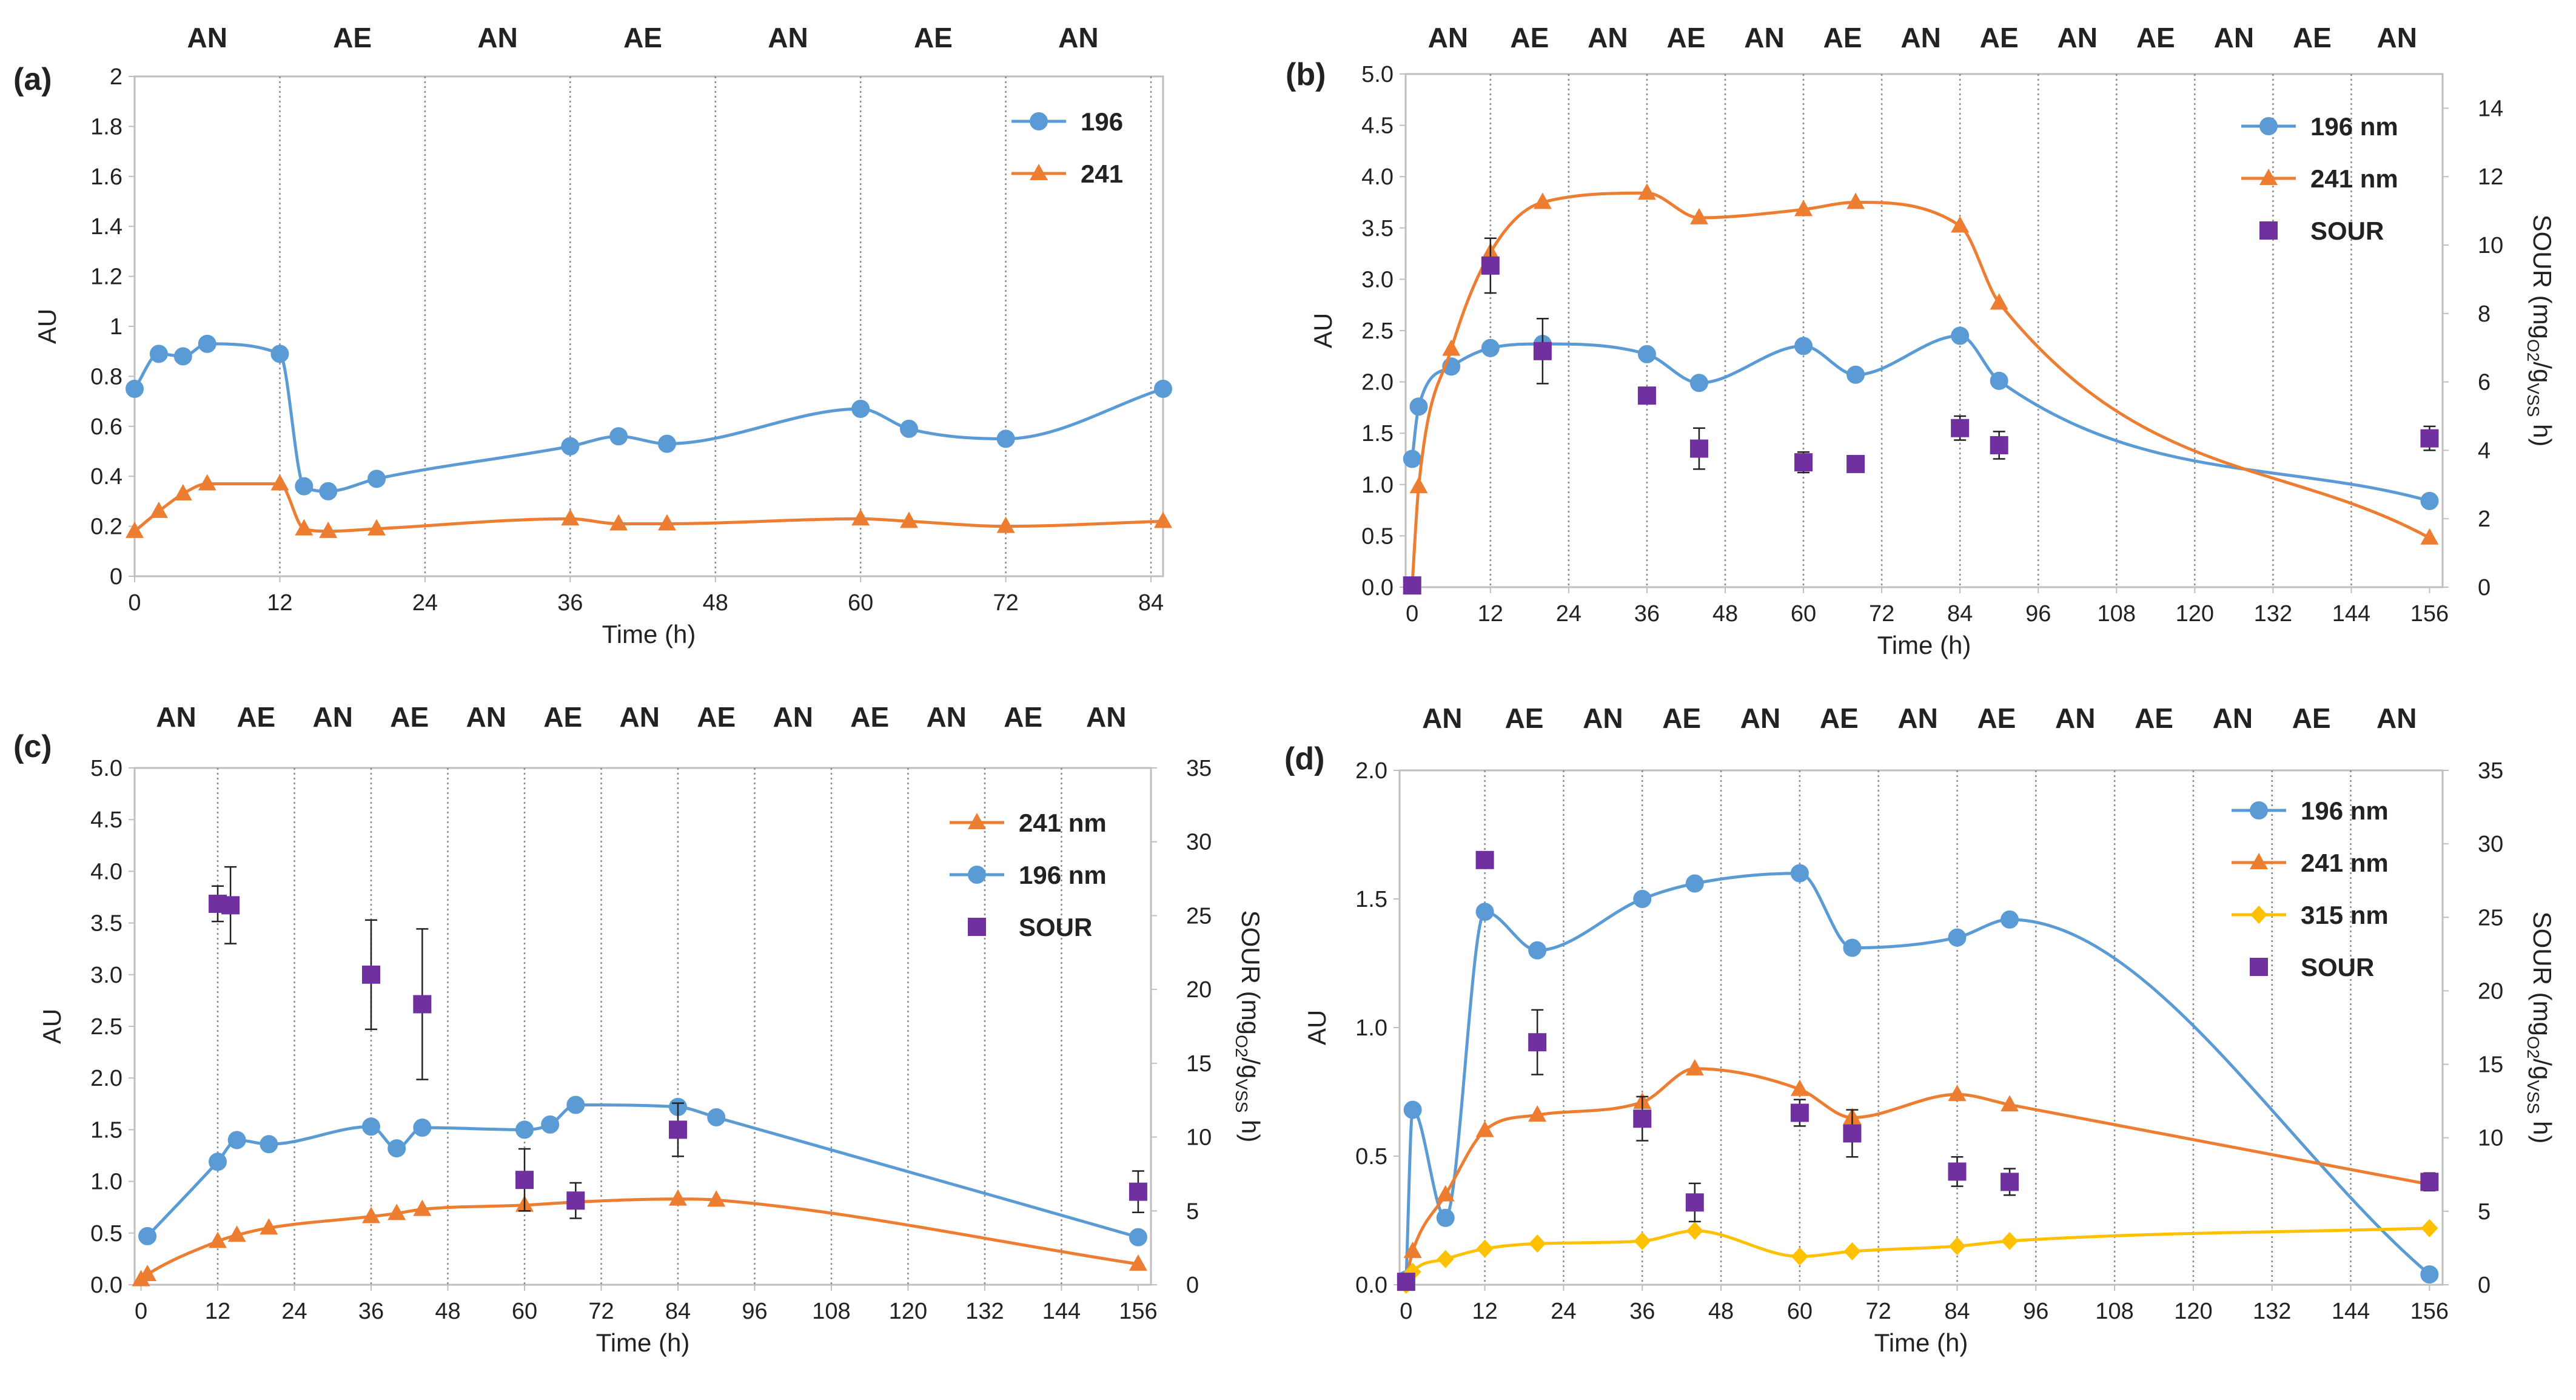  Describe the element at coordinates (2484, 519) in the screenshot. I see `y2-tick-label: 2` at that location.